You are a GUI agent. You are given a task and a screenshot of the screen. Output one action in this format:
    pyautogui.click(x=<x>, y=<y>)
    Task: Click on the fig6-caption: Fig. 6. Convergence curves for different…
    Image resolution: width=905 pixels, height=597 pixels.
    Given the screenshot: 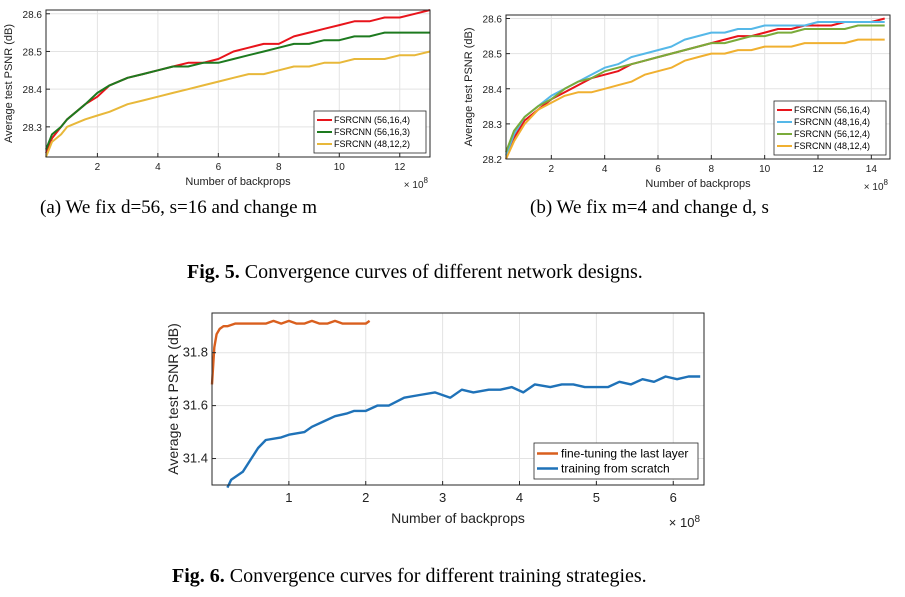 What is the action you would take?
    pyautogui.click(x=409, y=576)
    